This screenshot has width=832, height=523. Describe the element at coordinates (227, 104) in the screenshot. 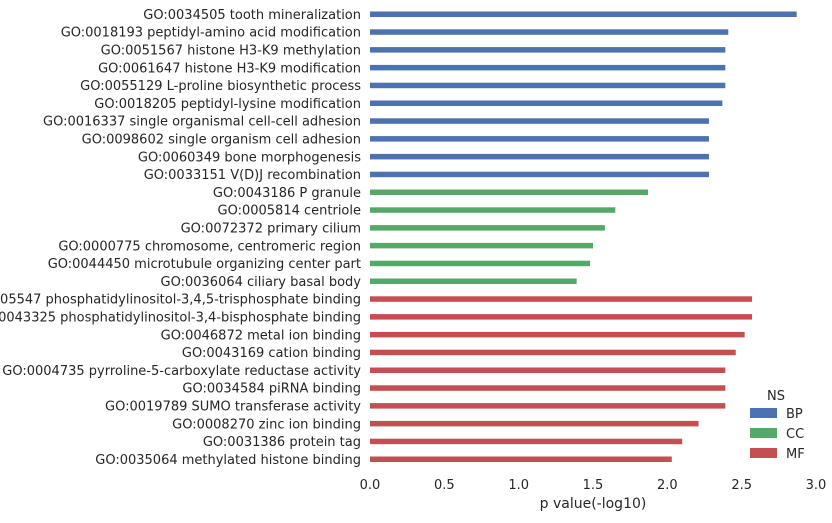

I see `category-label: GO:0018205 peptidyl-lysine modification` at that location.